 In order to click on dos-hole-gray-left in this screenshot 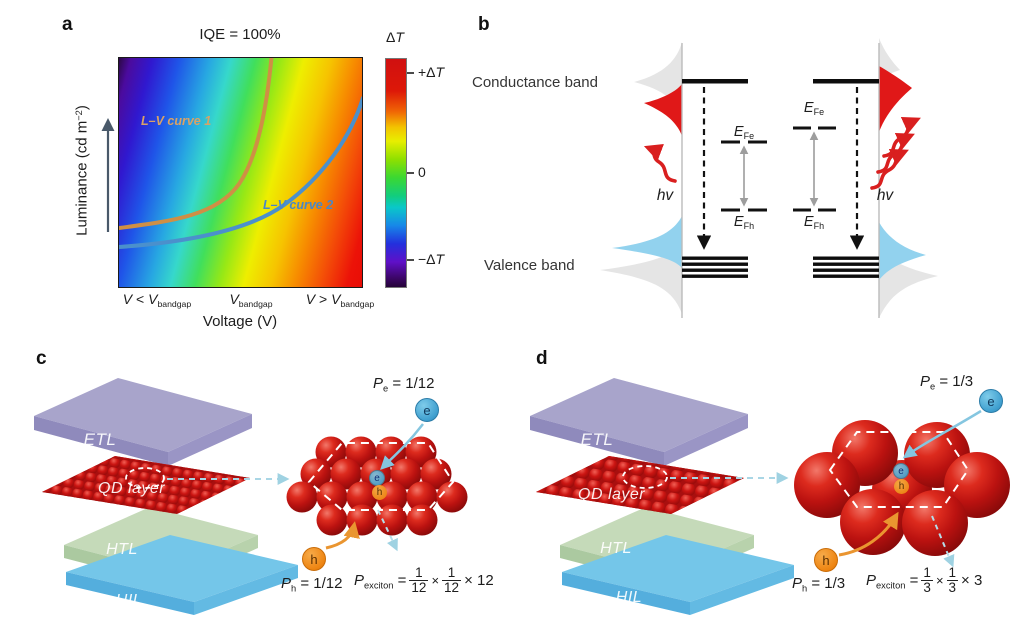, I will do `click(641, 279)`.